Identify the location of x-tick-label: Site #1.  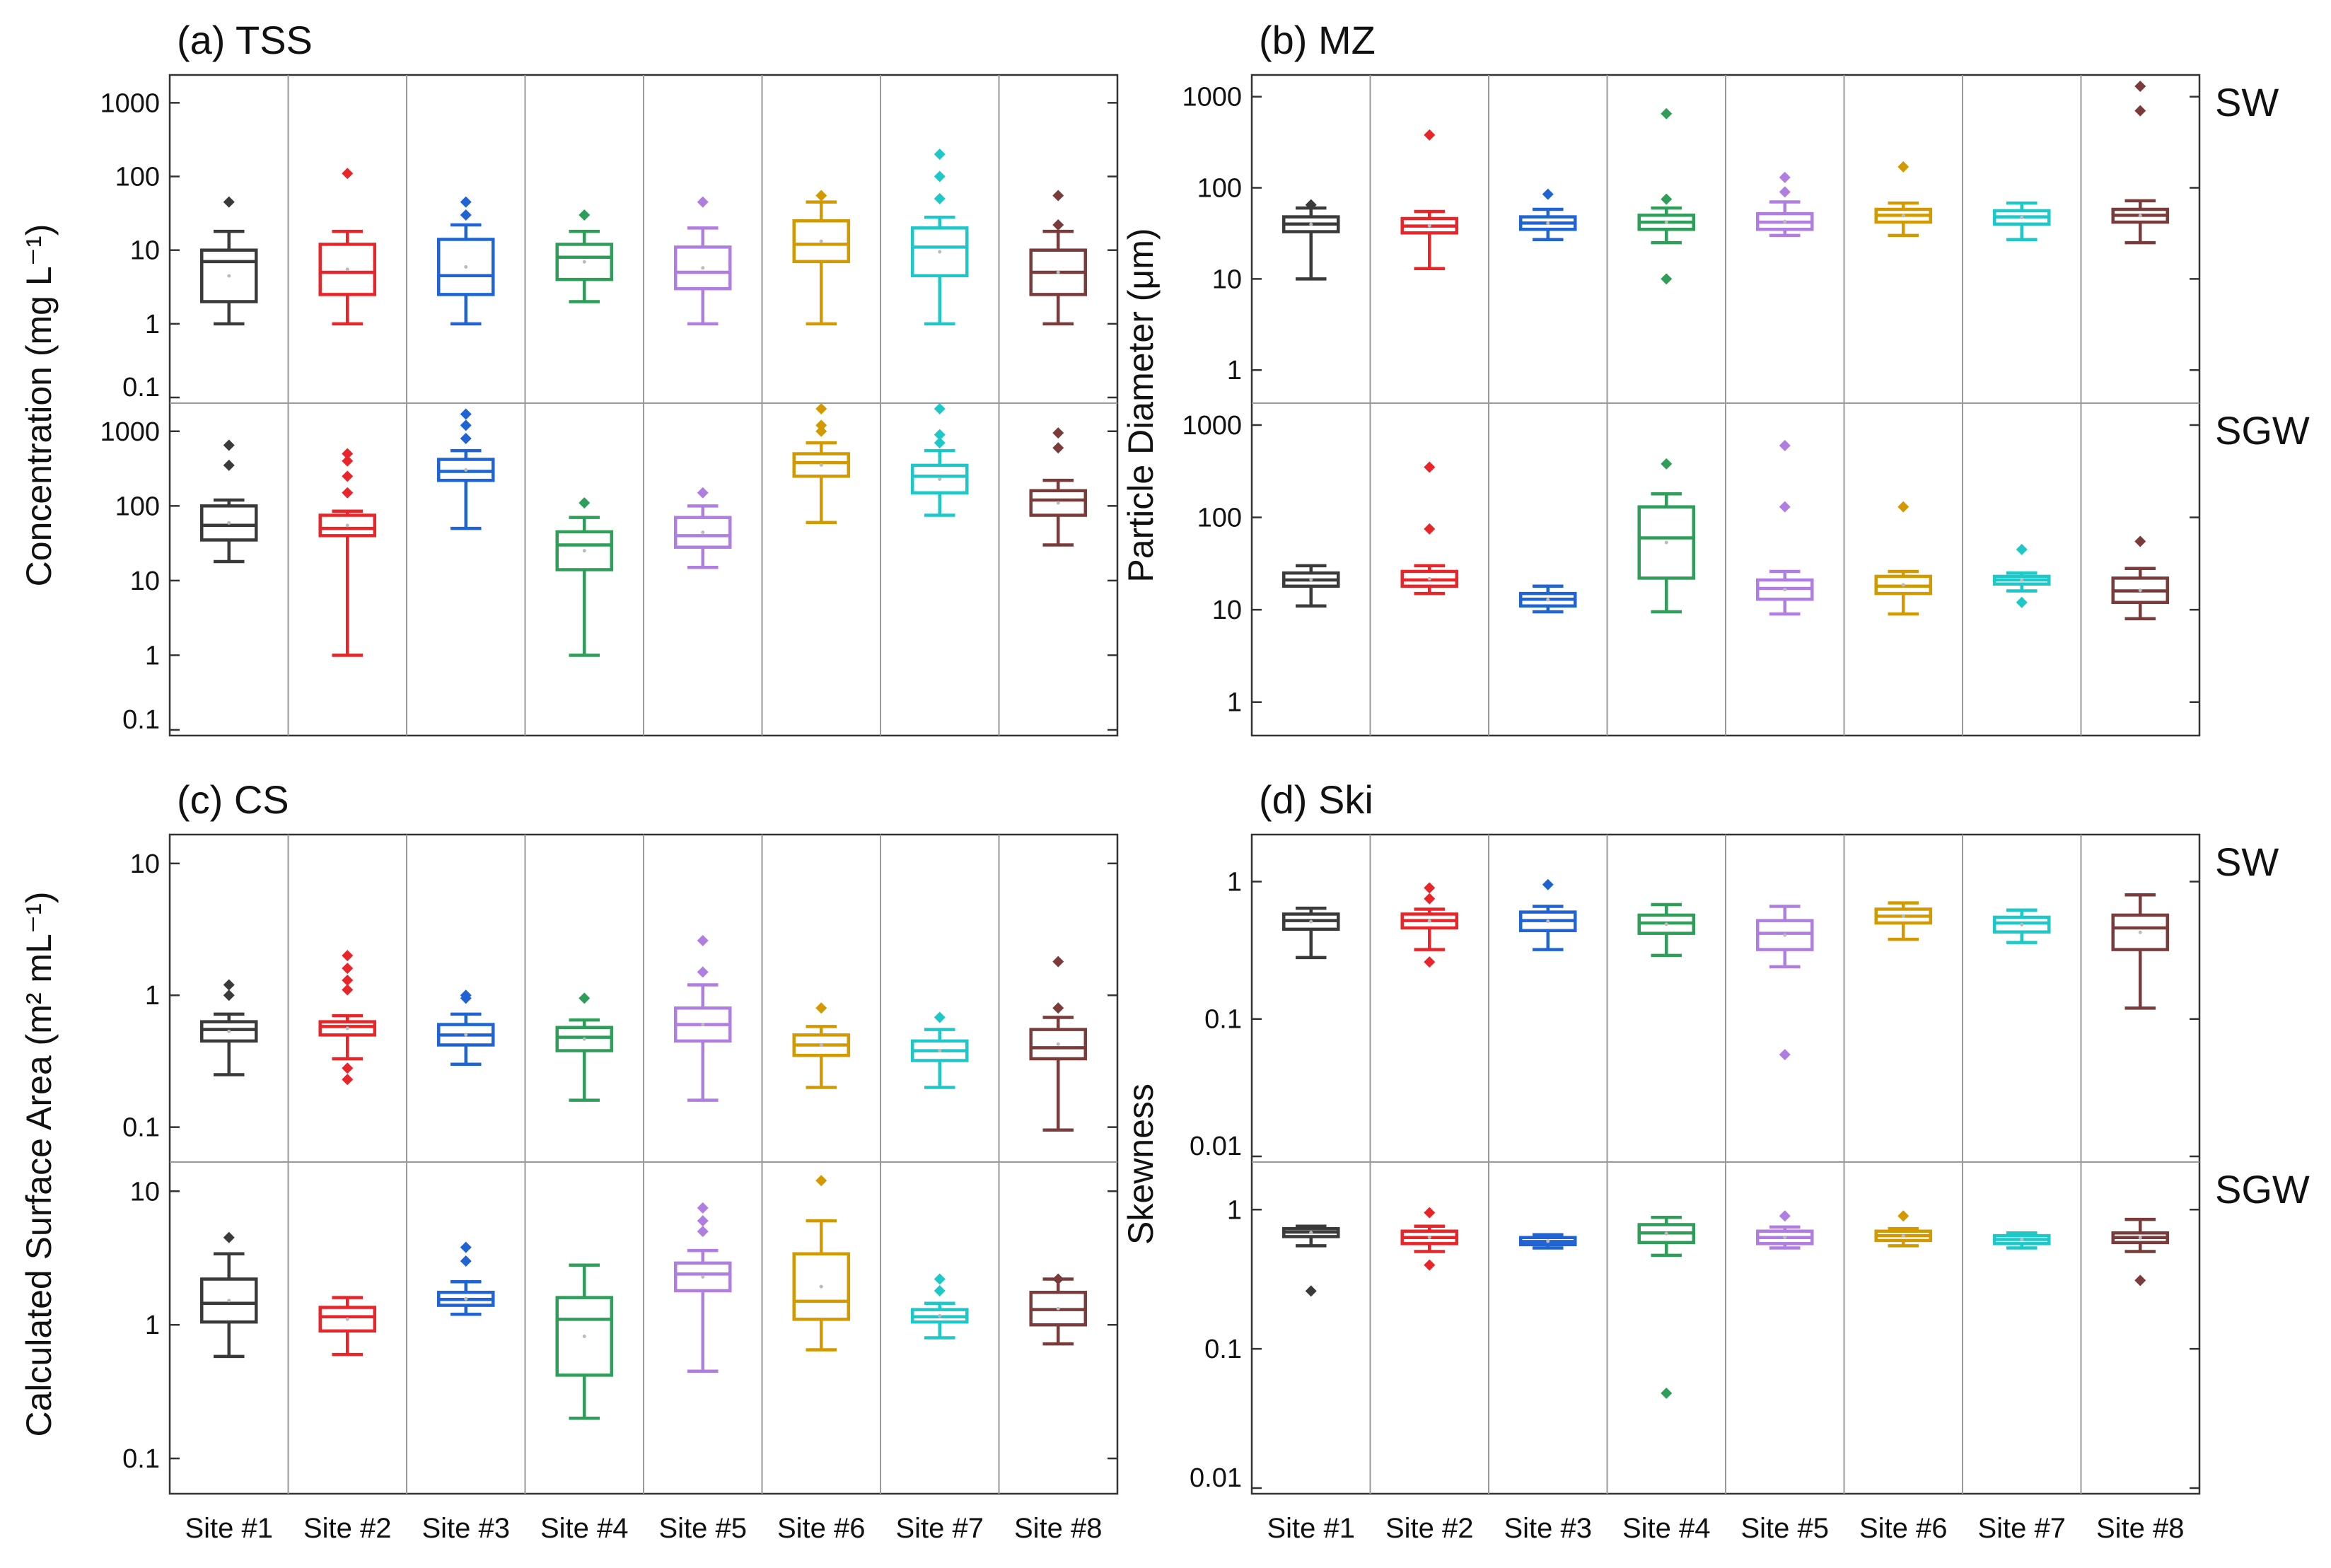
(229, 1529).